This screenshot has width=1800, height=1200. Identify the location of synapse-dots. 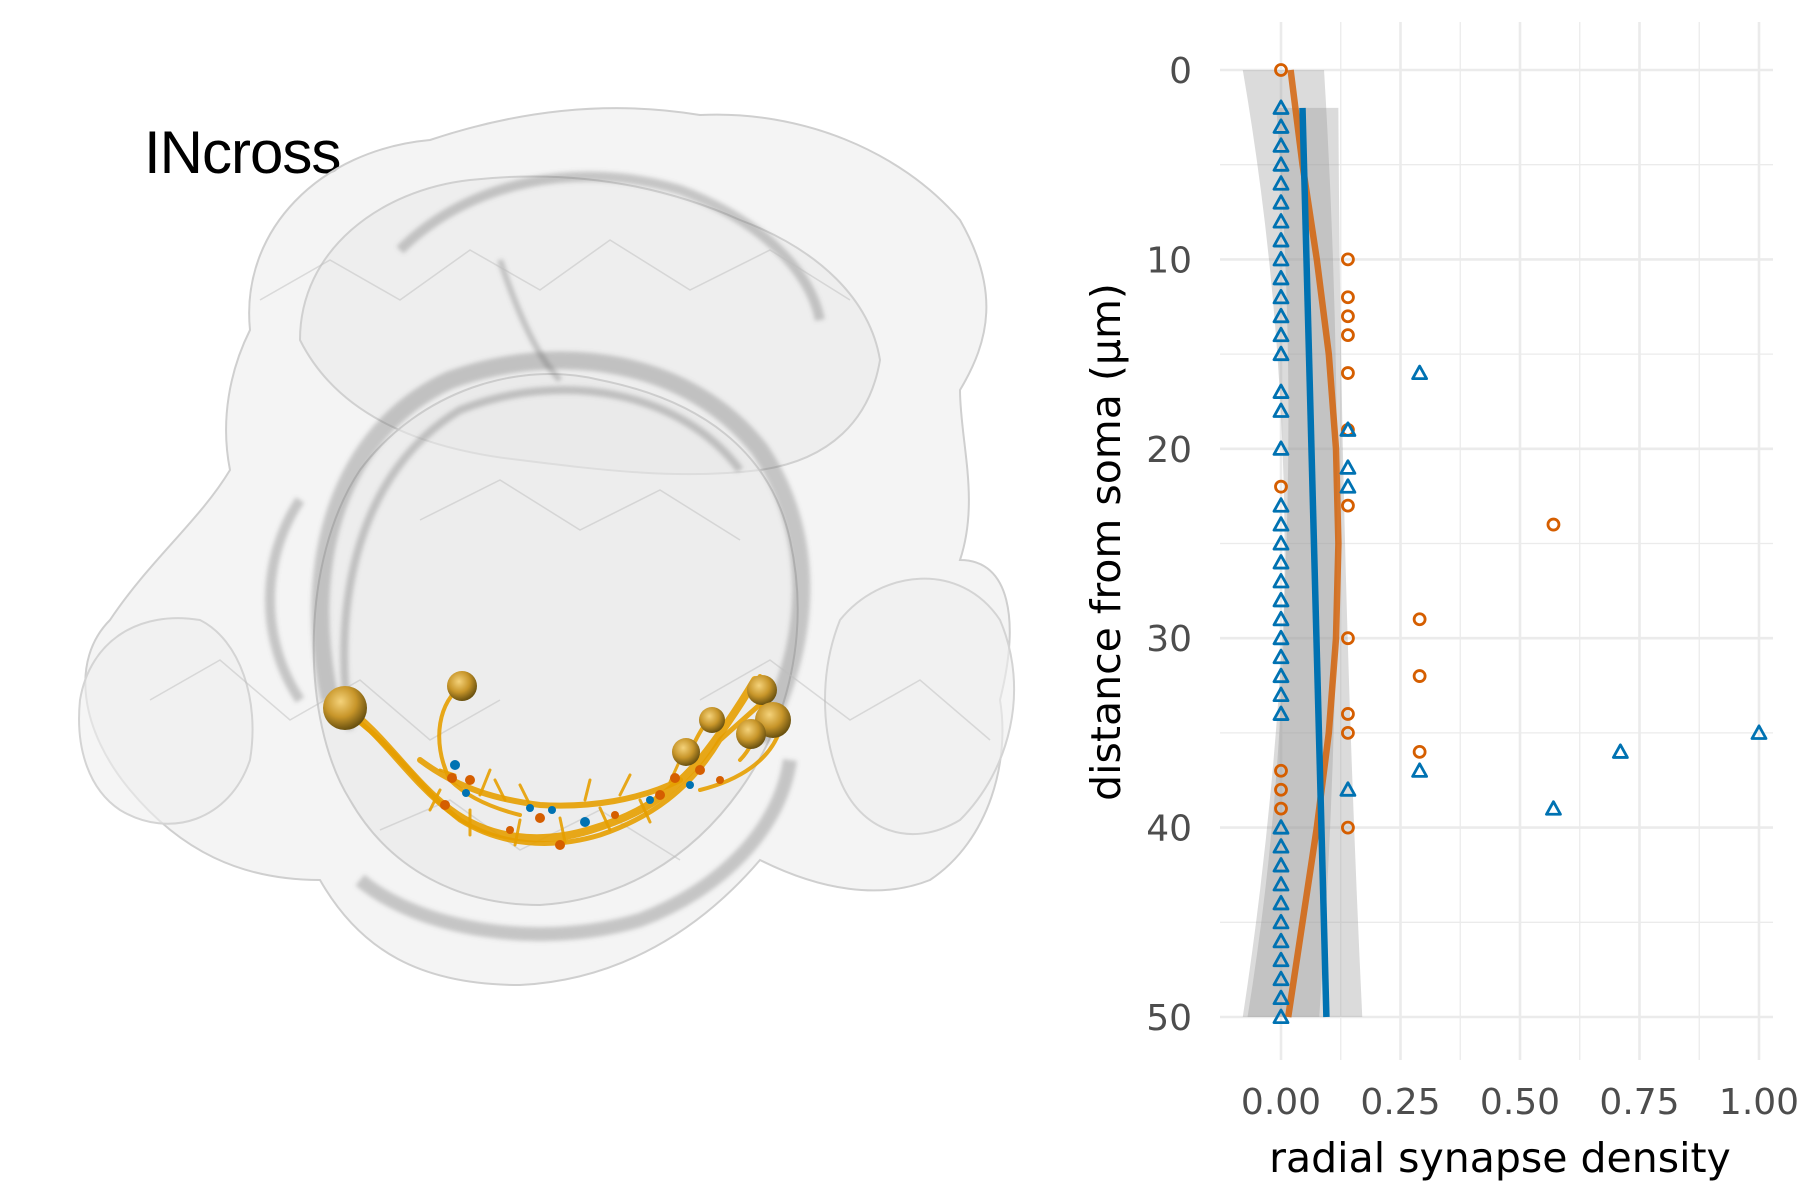
(582, 805).